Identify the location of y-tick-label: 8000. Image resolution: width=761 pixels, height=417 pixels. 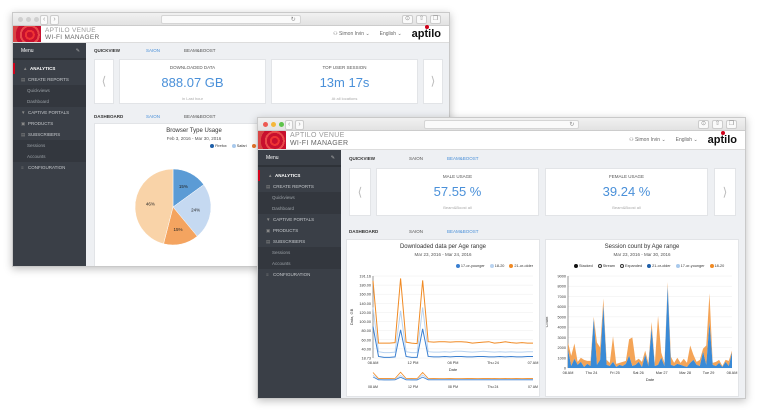
(562, 287).